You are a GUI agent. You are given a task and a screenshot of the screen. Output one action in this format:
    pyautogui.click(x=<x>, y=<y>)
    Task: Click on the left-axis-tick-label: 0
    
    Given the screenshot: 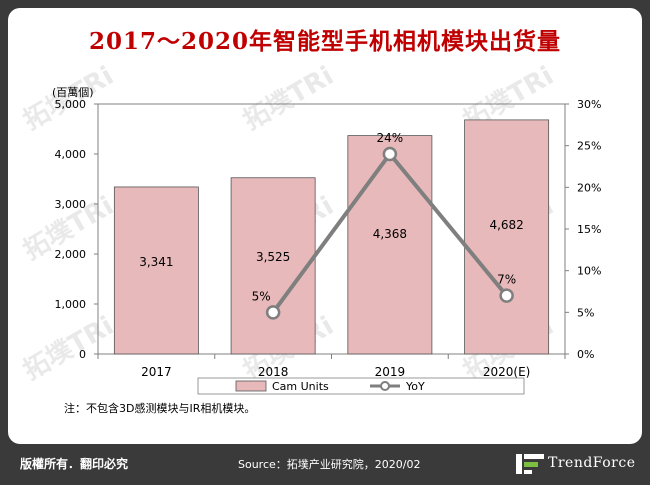 What is the action you would take?
    pyautogui.click(x=82, y=354)
    